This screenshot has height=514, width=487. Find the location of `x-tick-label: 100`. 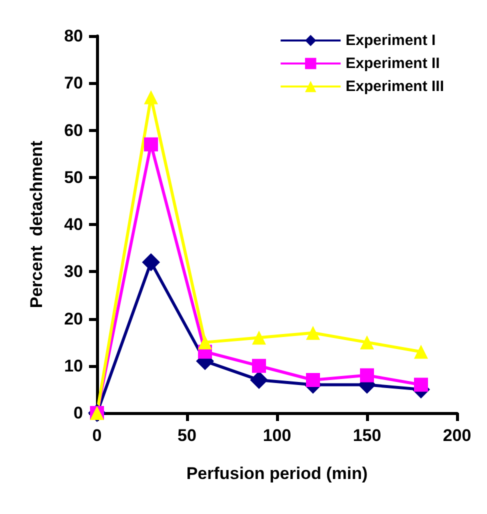

x-tick-label: 100 is located at coordinates (277, 435).